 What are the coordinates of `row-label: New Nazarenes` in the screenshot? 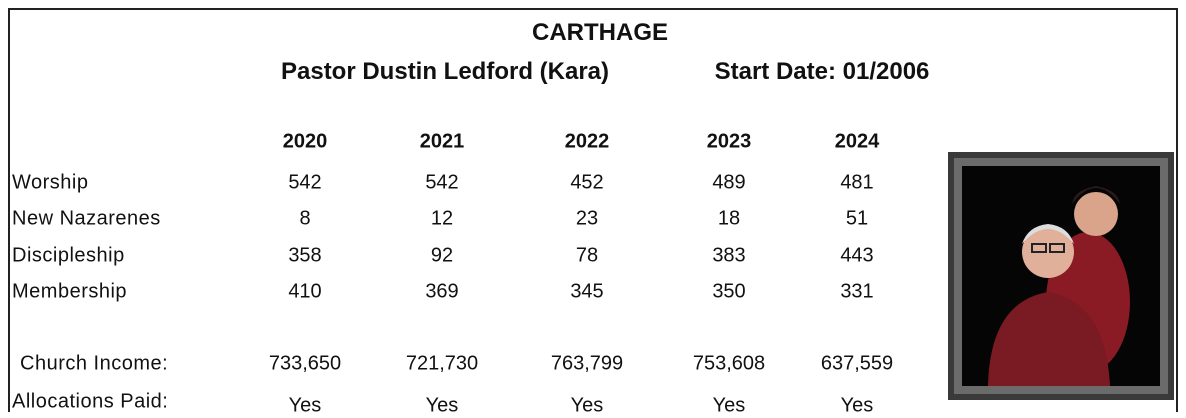 It's located at (86, 218).